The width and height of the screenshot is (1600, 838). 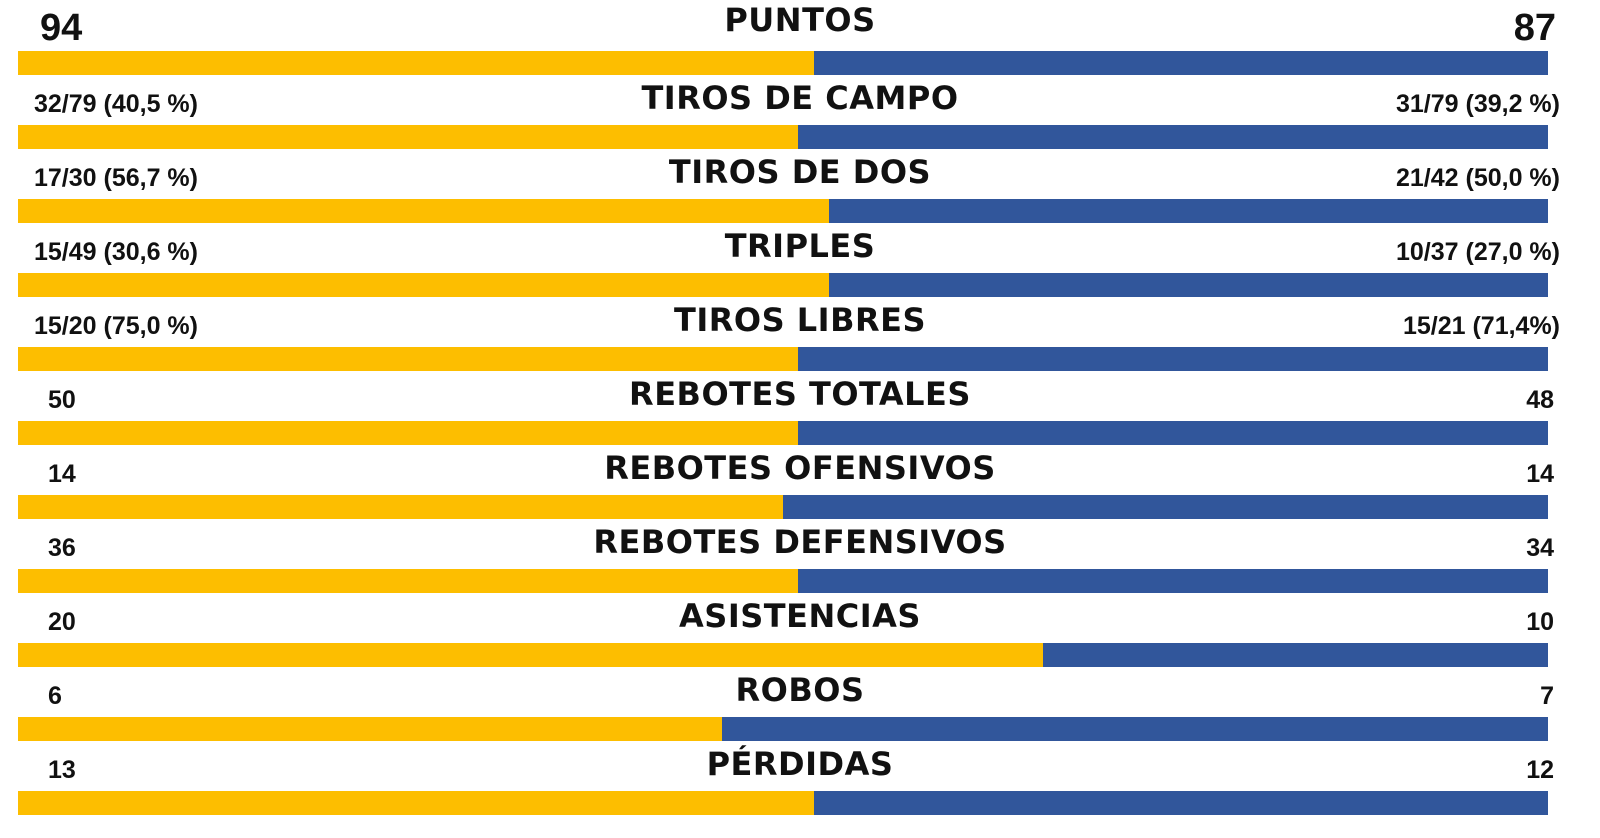 What do you see at coordinates (55, 696) in the screenshot?
I see `stat-value-left: 6` at bounding box center [55, 696].